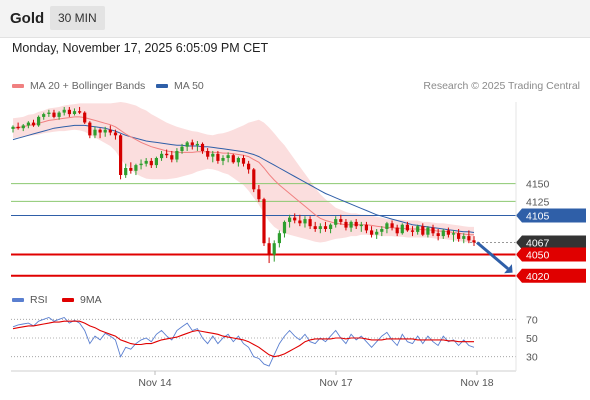  What do you see at coordinates (91, 300) in the screenshot?
I see `ma9-label: 9MA` at bounding box center [91, 300].